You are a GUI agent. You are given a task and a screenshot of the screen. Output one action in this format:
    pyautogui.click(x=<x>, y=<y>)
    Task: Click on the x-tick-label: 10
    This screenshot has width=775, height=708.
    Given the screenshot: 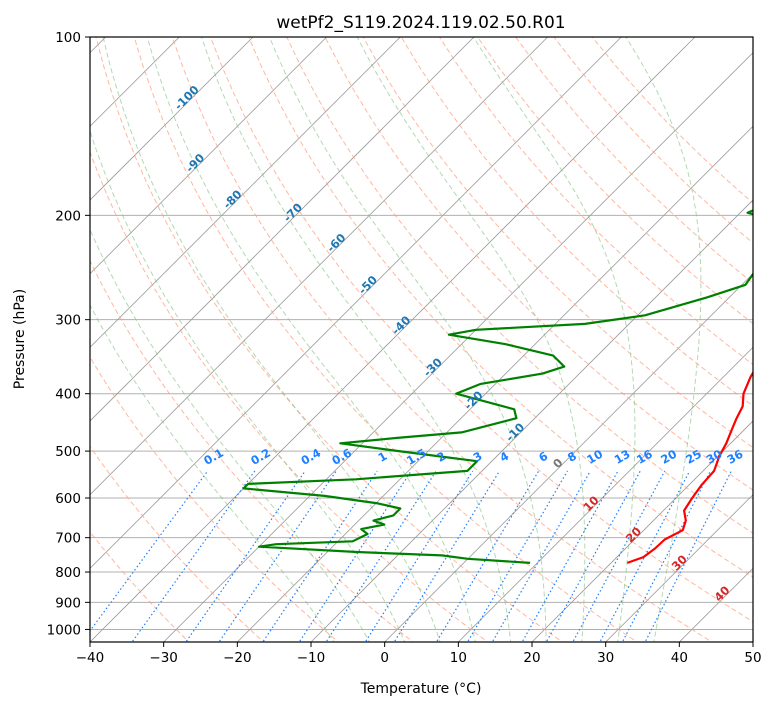 What is the action you would take?
    pyautogui.click(x=458, y=658)
    